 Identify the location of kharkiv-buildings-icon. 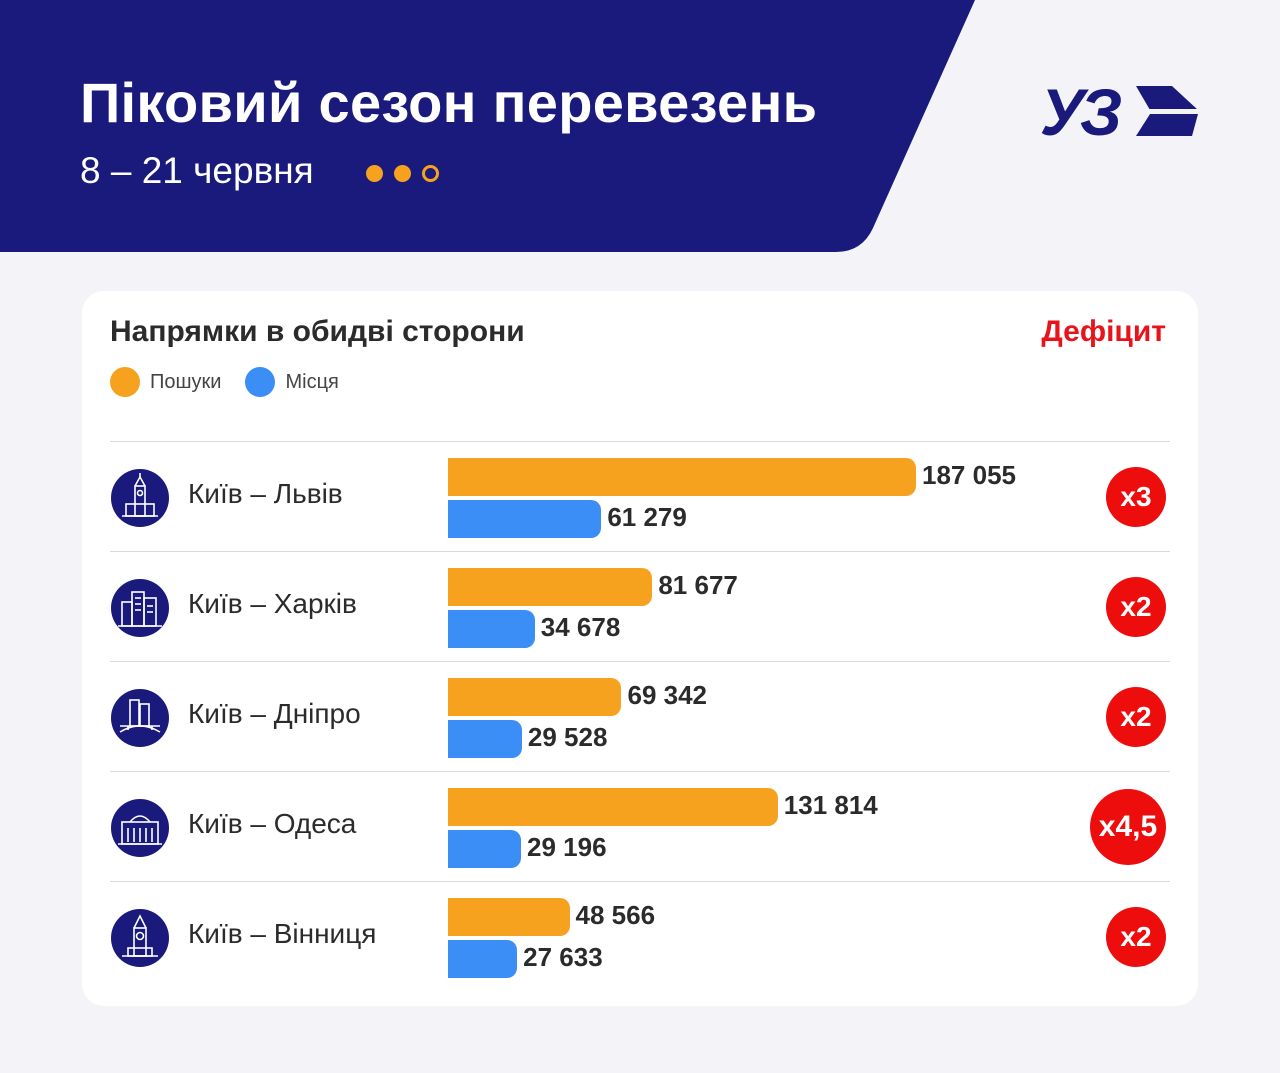
(140, 608).